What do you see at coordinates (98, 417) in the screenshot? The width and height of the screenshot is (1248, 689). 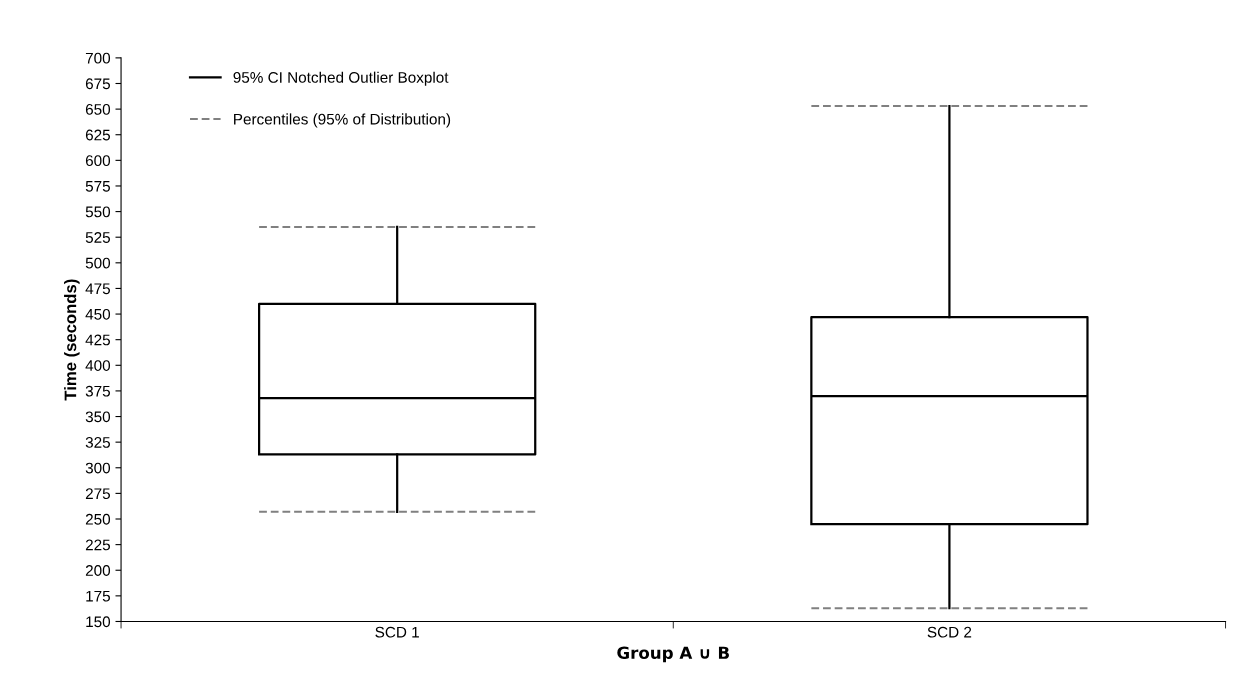 I see `y-tick-label: 350` at bounding box center [98, 417].